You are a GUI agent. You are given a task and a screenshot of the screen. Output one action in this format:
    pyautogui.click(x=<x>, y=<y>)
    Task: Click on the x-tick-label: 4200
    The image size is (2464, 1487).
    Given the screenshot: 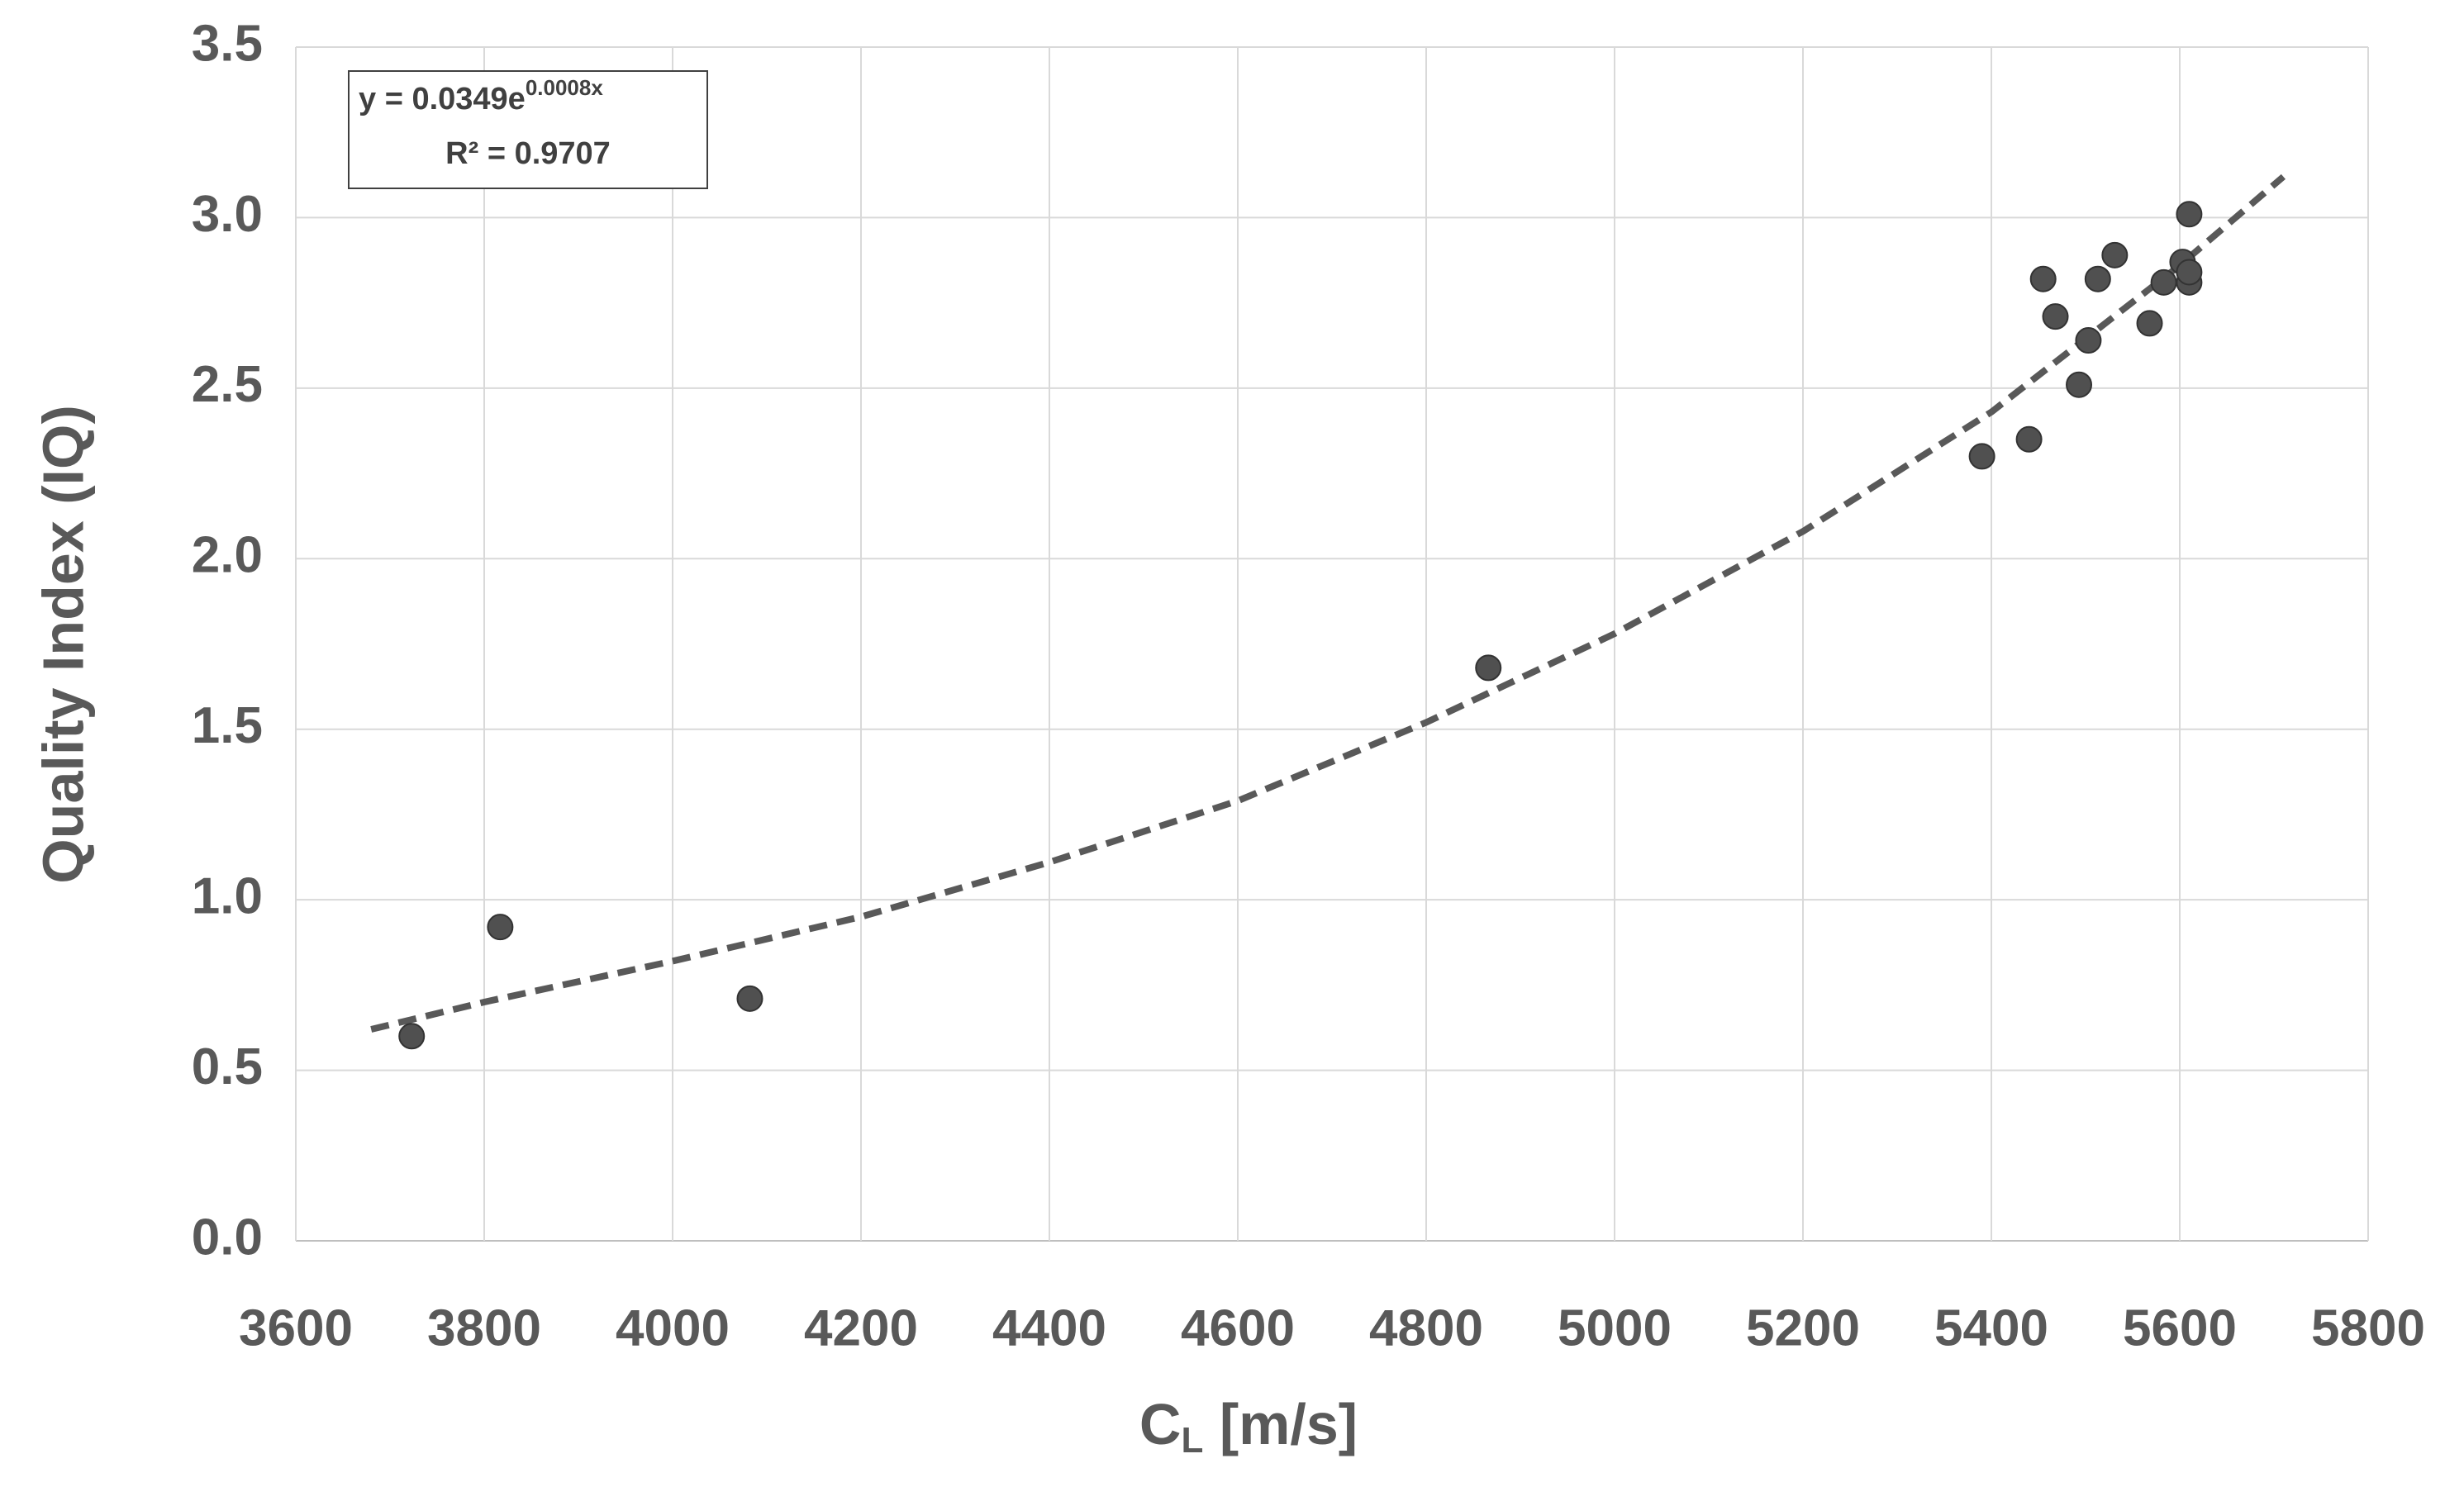 What is the action you would take?
    pyautogui.click(x=861, y=1327)
    